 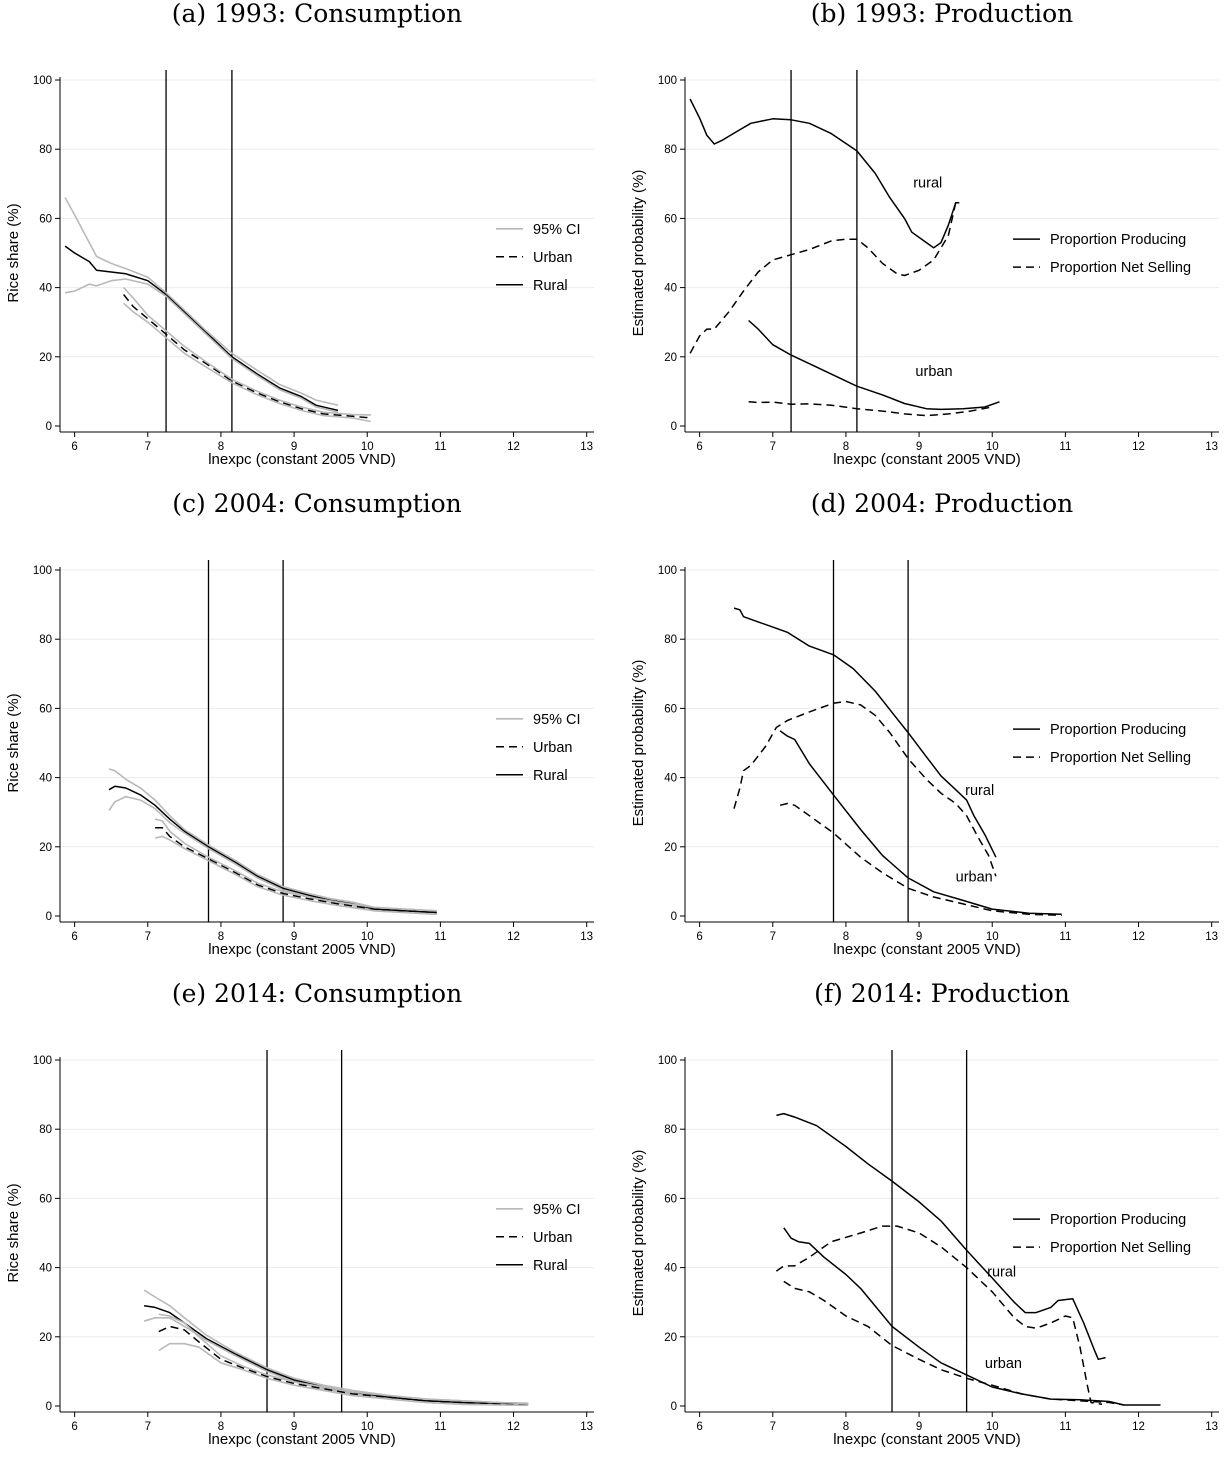 What do you see at coordinates (317, 503) in the screenshot?
I see `chart-title: (c) 2004: Consumption` at bounding box center [317, 503].